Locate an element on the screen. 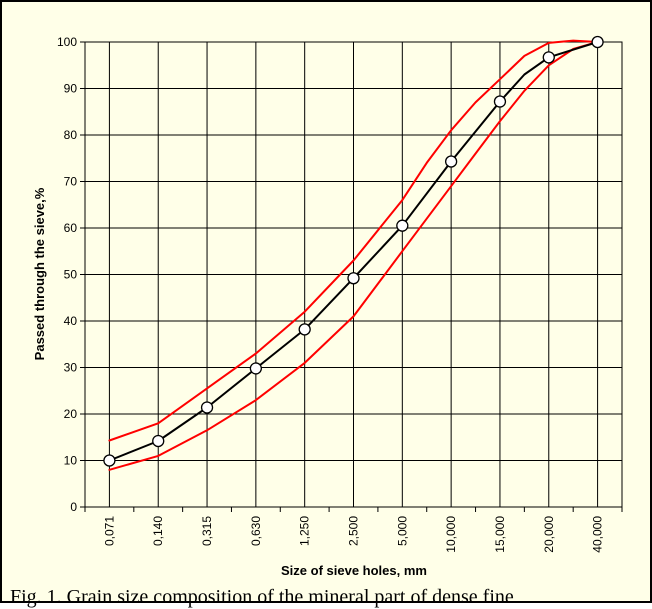  y-tick-label: 60 is located at coordinates (71, 228).